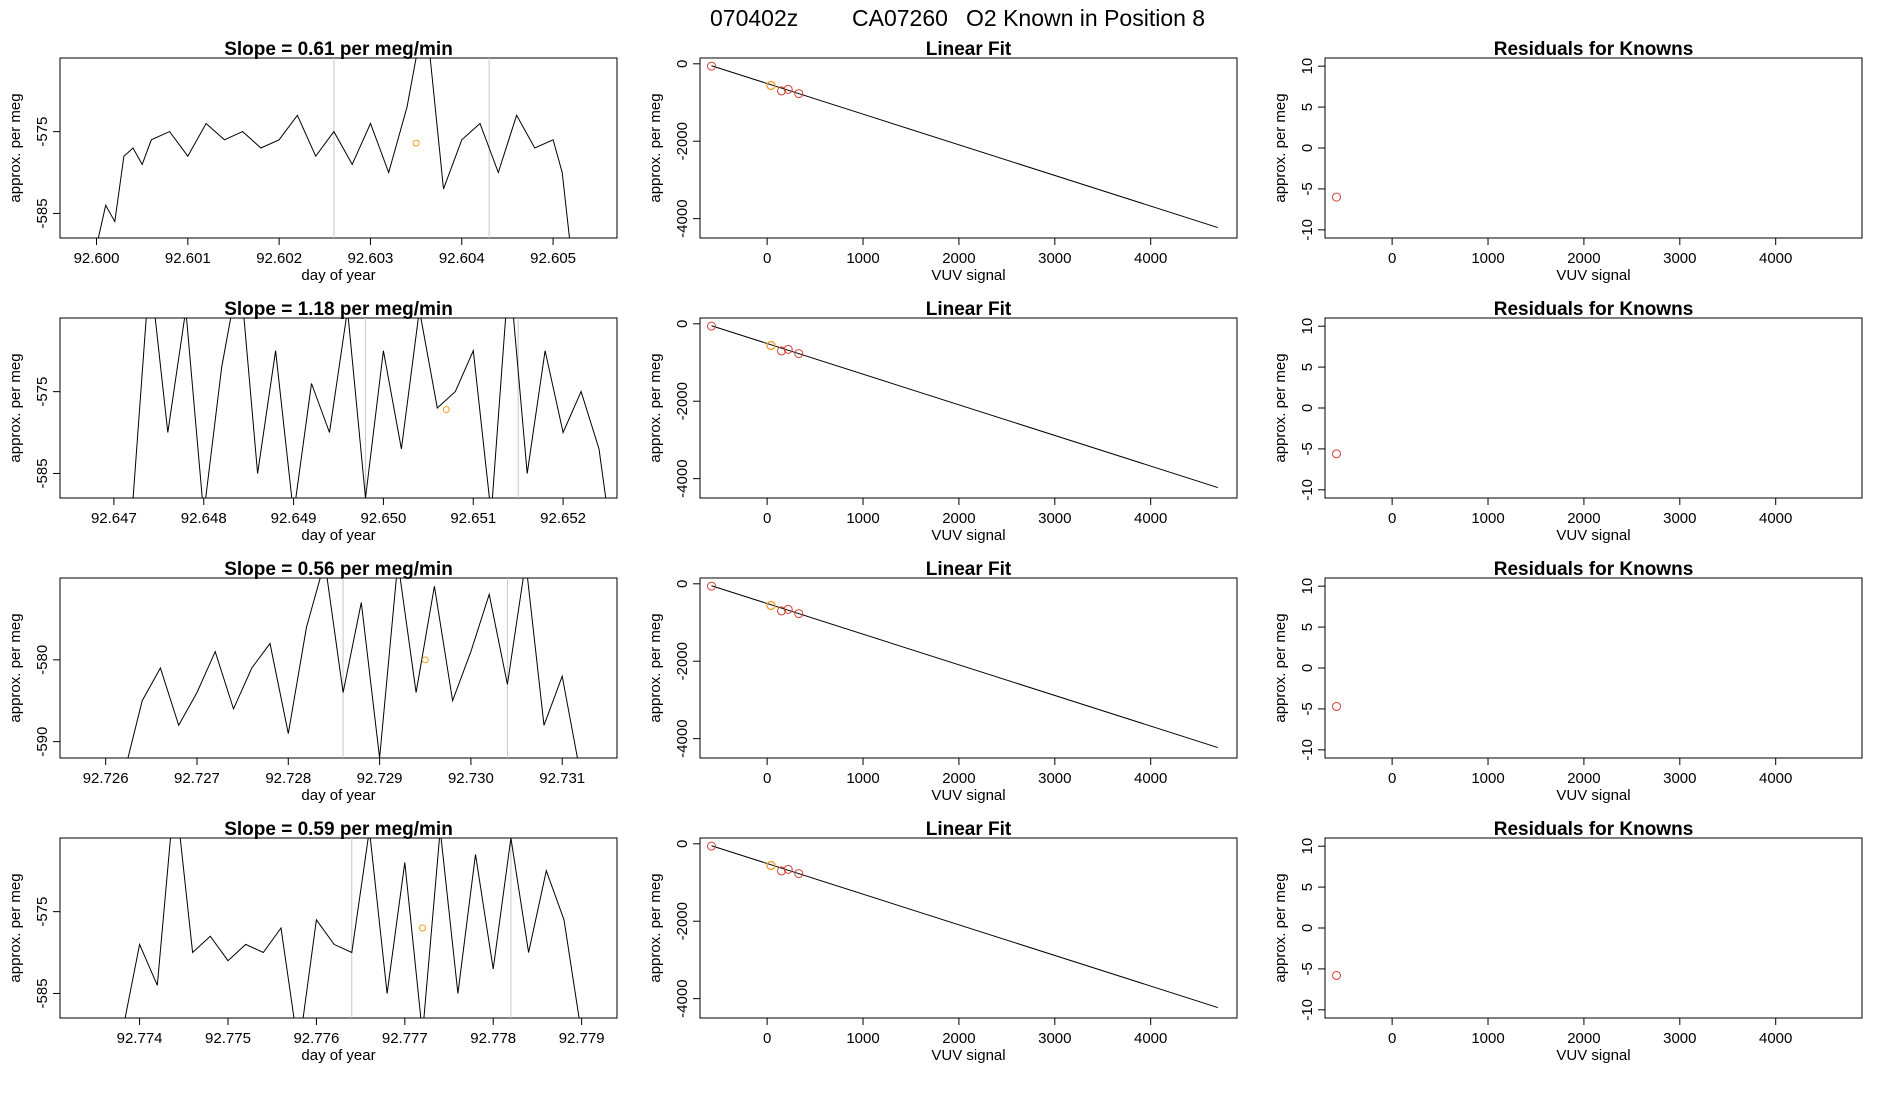 Image resolution: width=1900 pixels, height=1100 pixels. What do you see at coordinates (405, 1038) in the screenshot?
I see `x-tick-label: 92.777` at bounding box center [405, 1038].